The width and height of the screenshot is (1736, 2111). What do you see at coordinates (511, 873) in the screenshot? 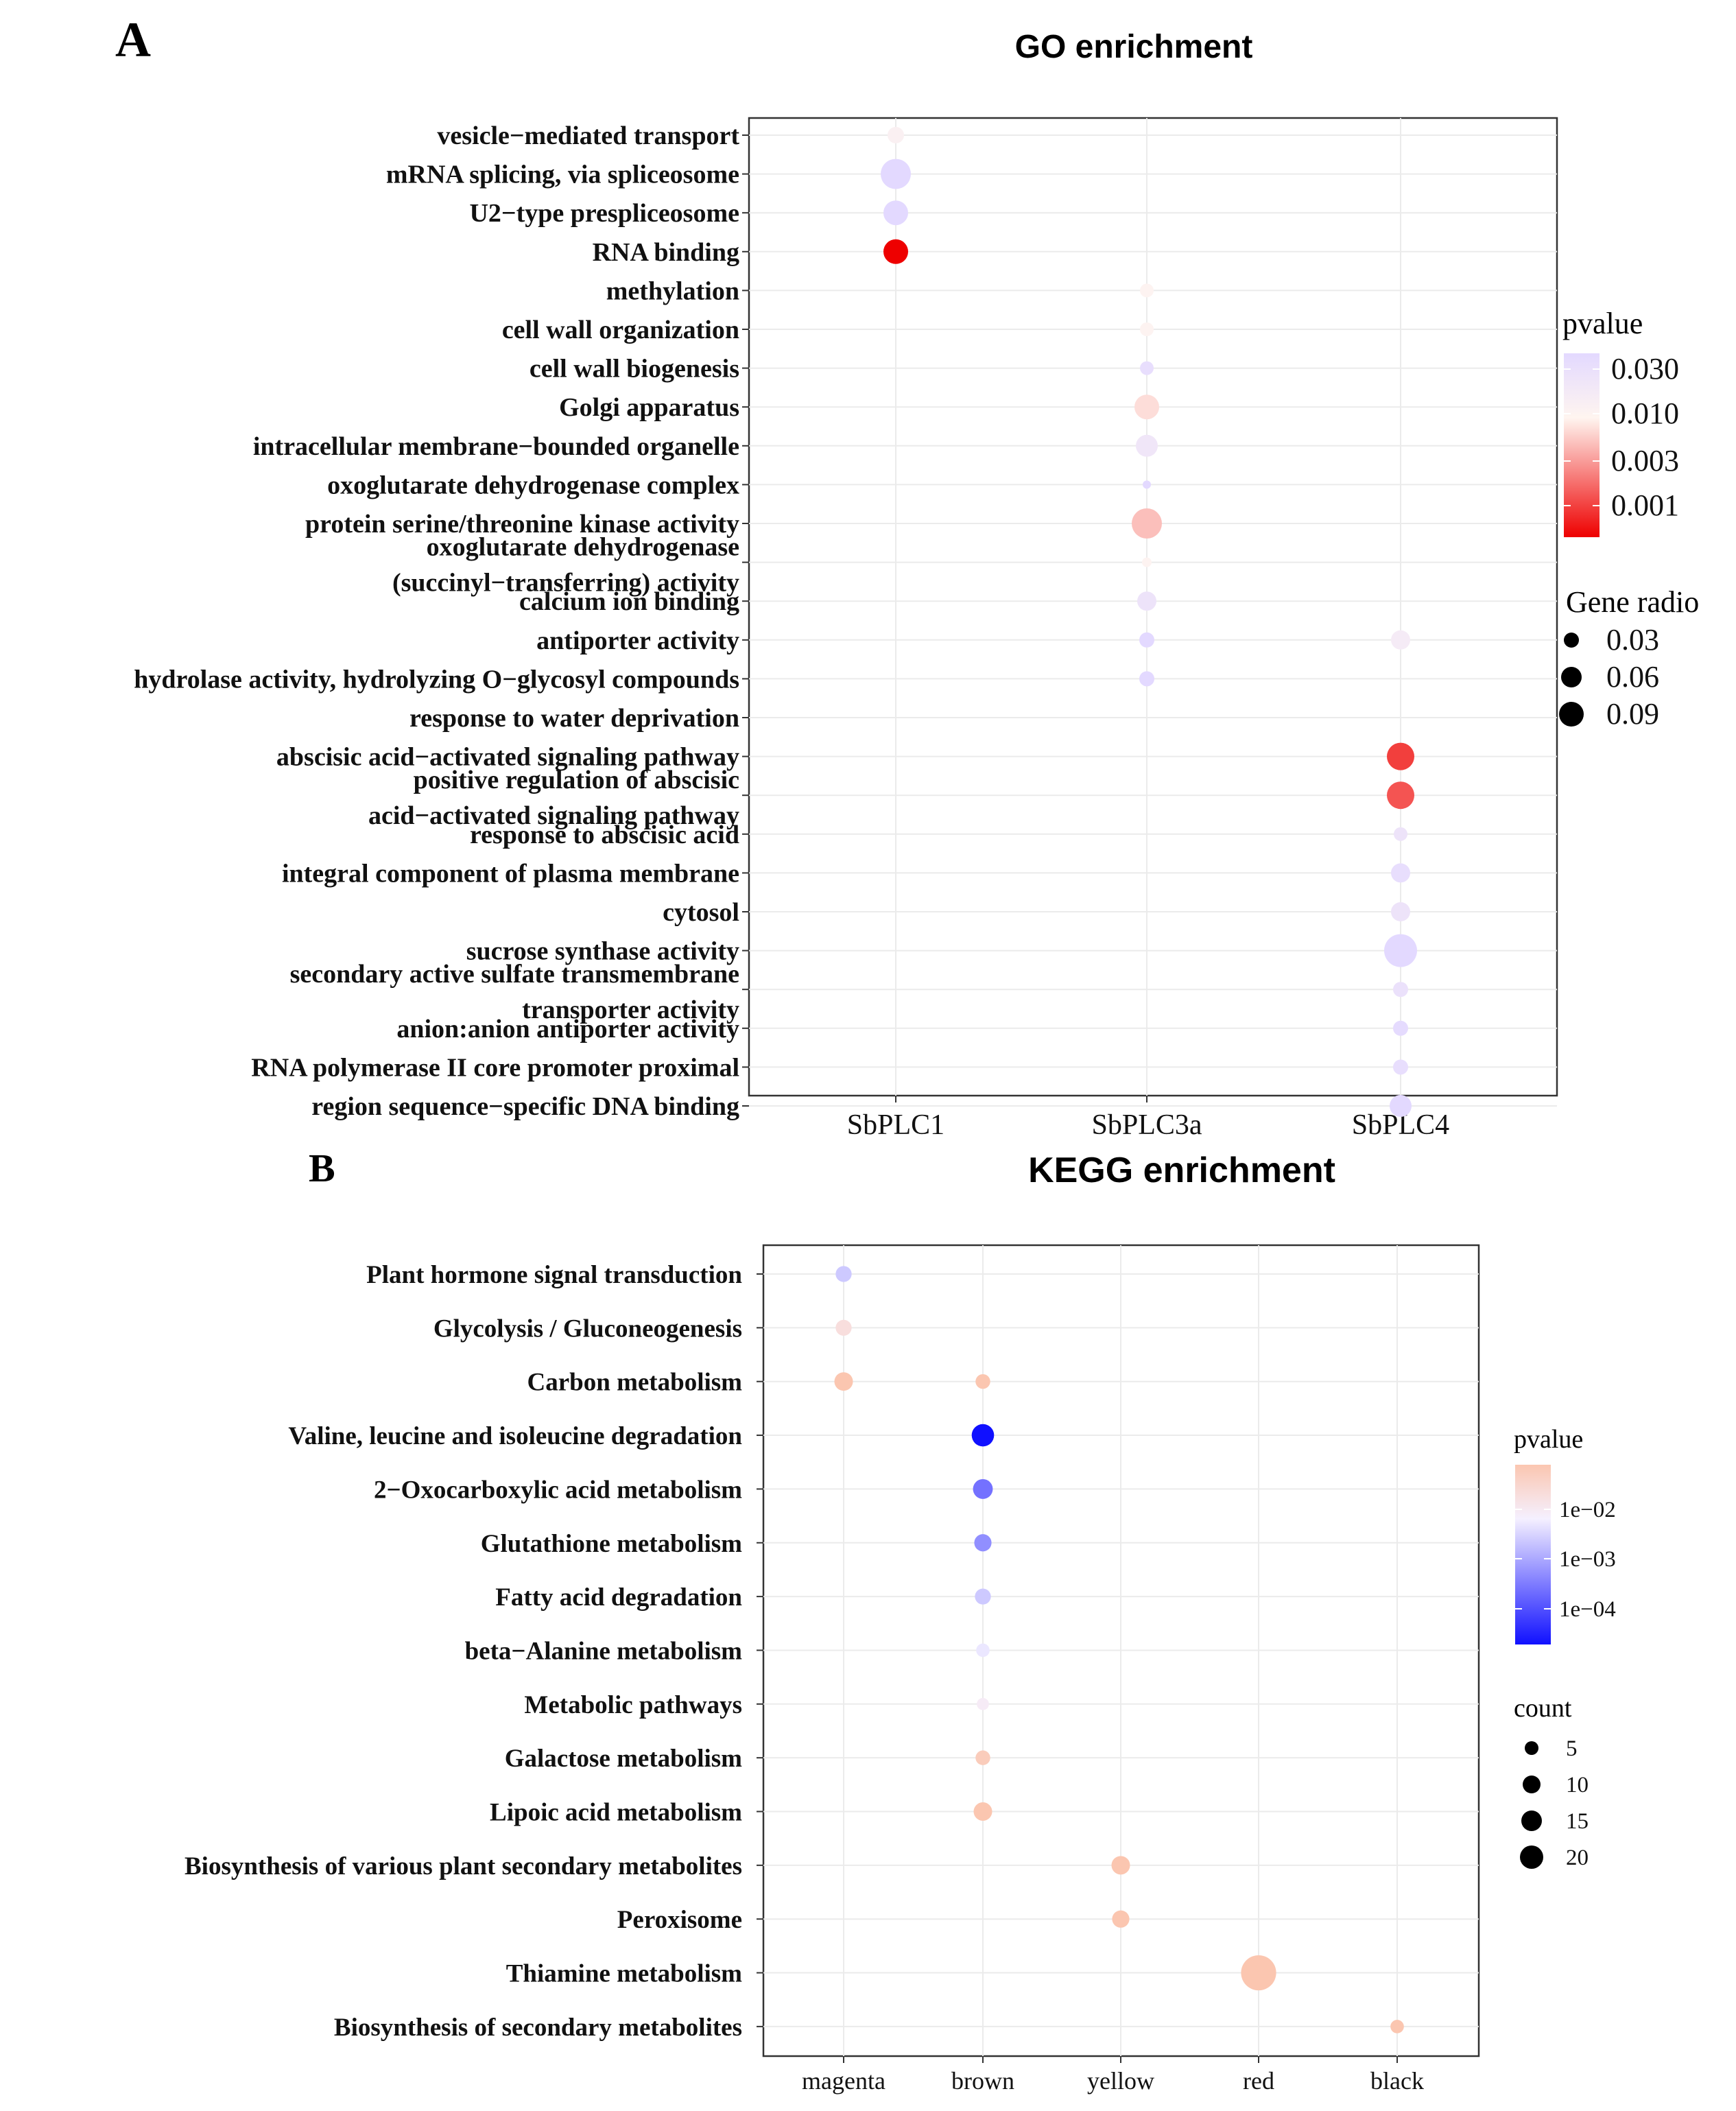
I see `go-y-tick-label: integral component of plasma membrane` at bounding box center [511, 873].